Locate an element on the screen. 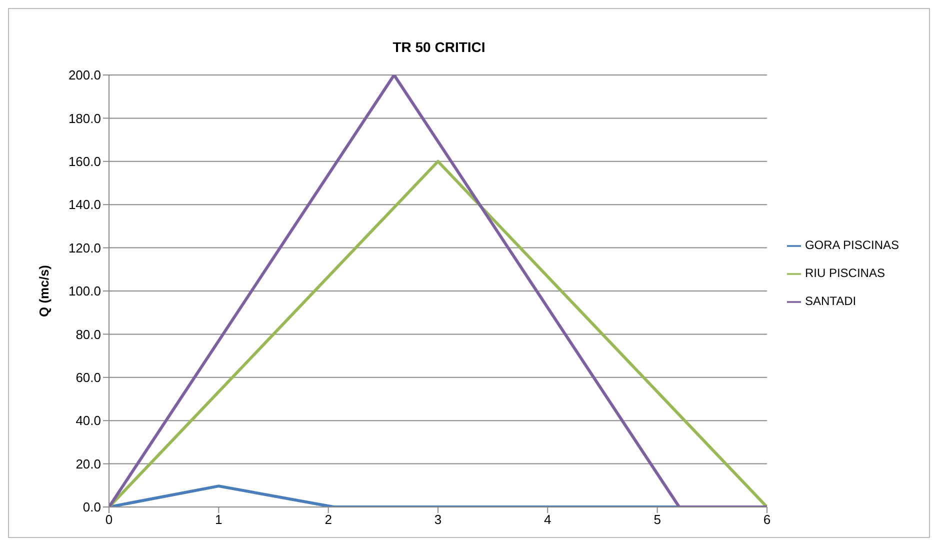 Image resolution: width=938 pixels, height=544 pixels. legend-label: GORA PISCINAS is located at coordinates (851, 245).